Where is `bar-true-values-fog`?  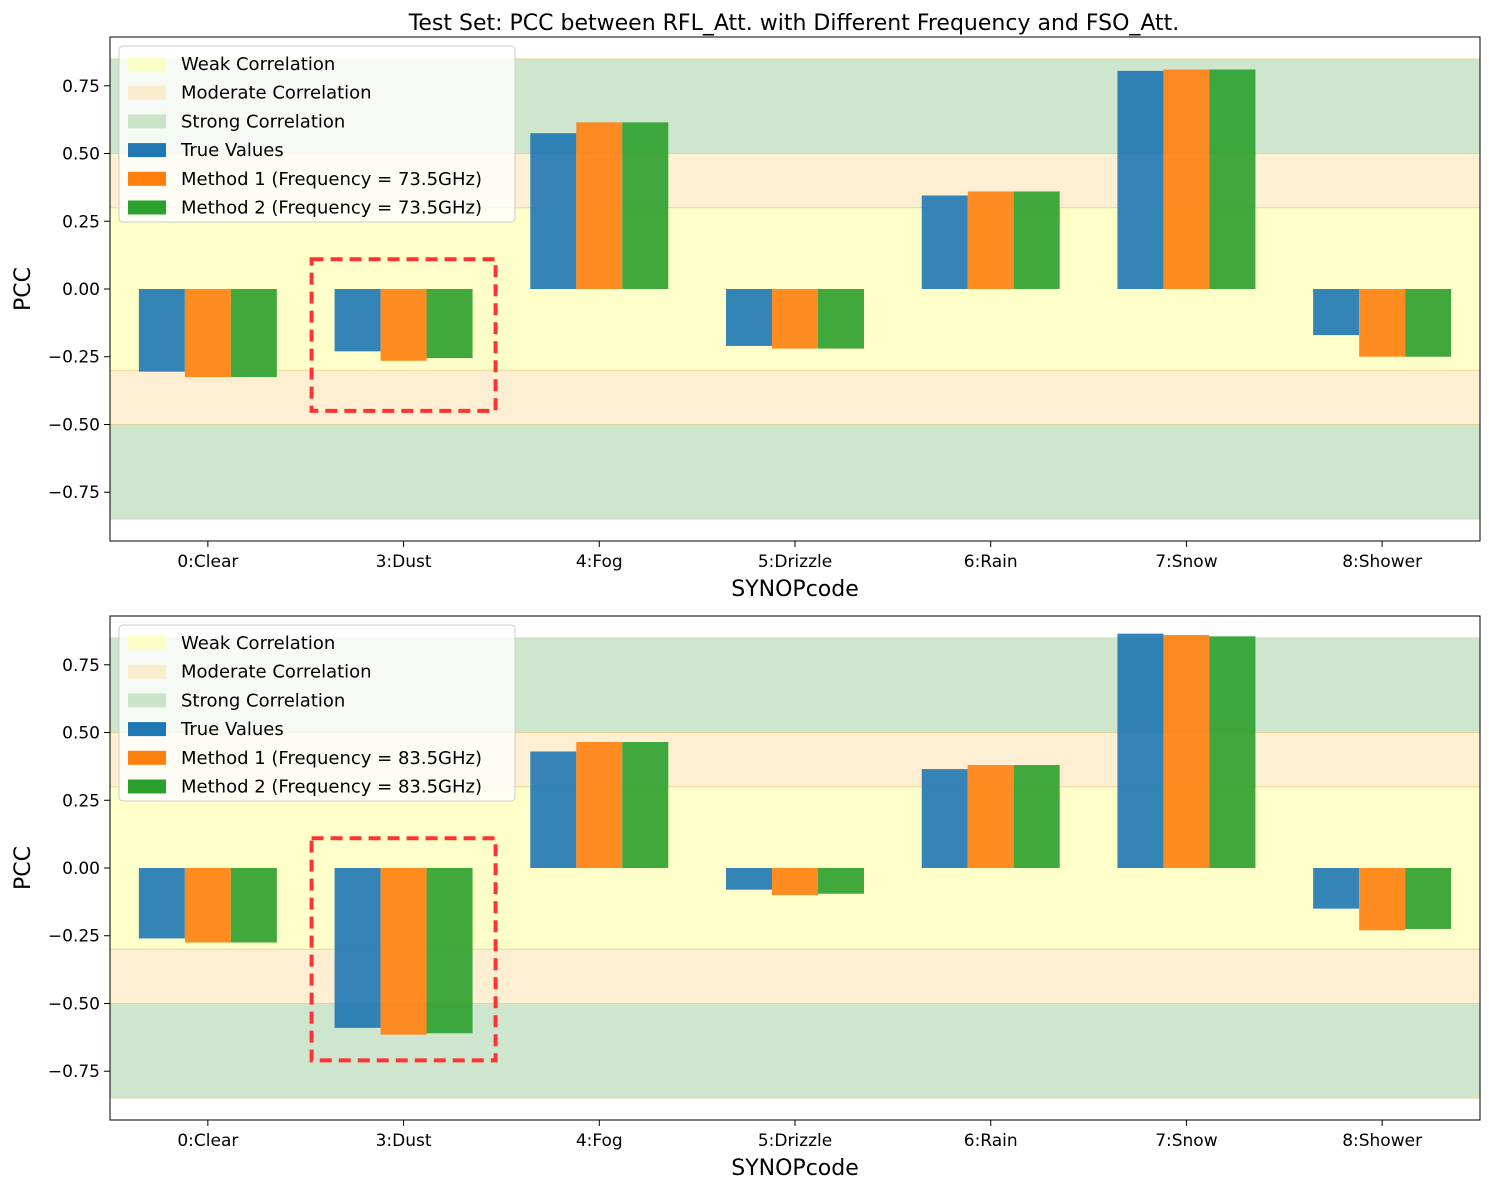
bar-true-values-fog is located at coordinates (553, 809).